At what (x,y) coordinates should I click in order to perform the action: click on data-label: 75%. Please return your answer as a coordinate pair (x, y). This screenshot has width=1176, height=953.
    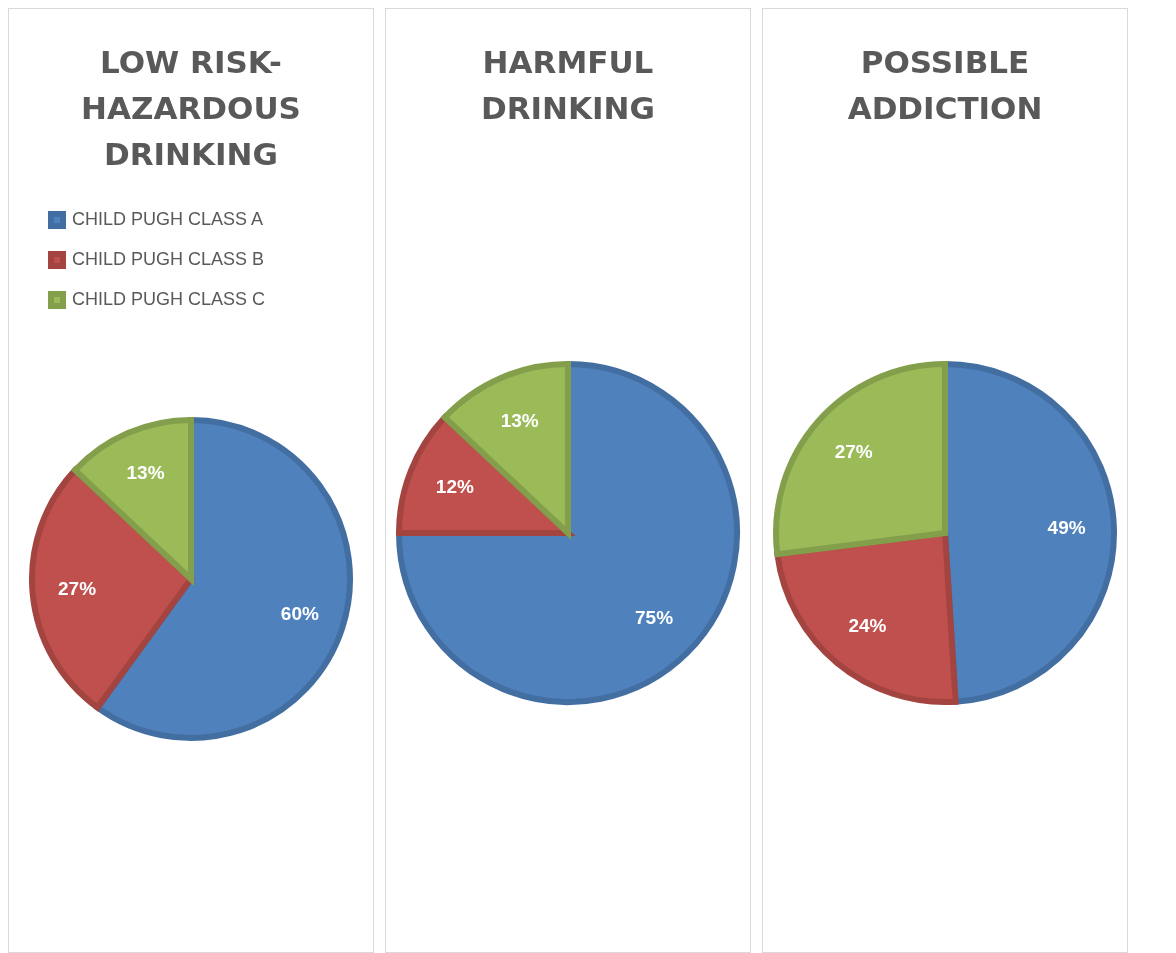
    Looking at the image, I should click on (654, 618).